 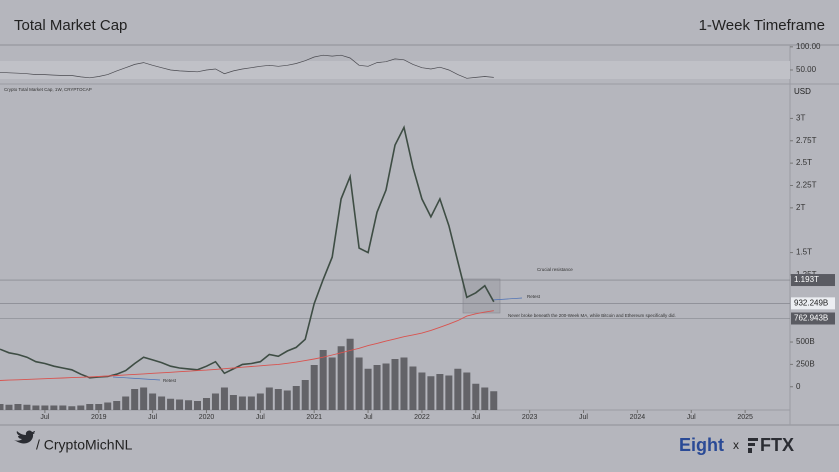 What do you see at coordinates (805, 341) in the screenshot?
I see `y-tick-label: 500B` at bounding box center [805, 341].